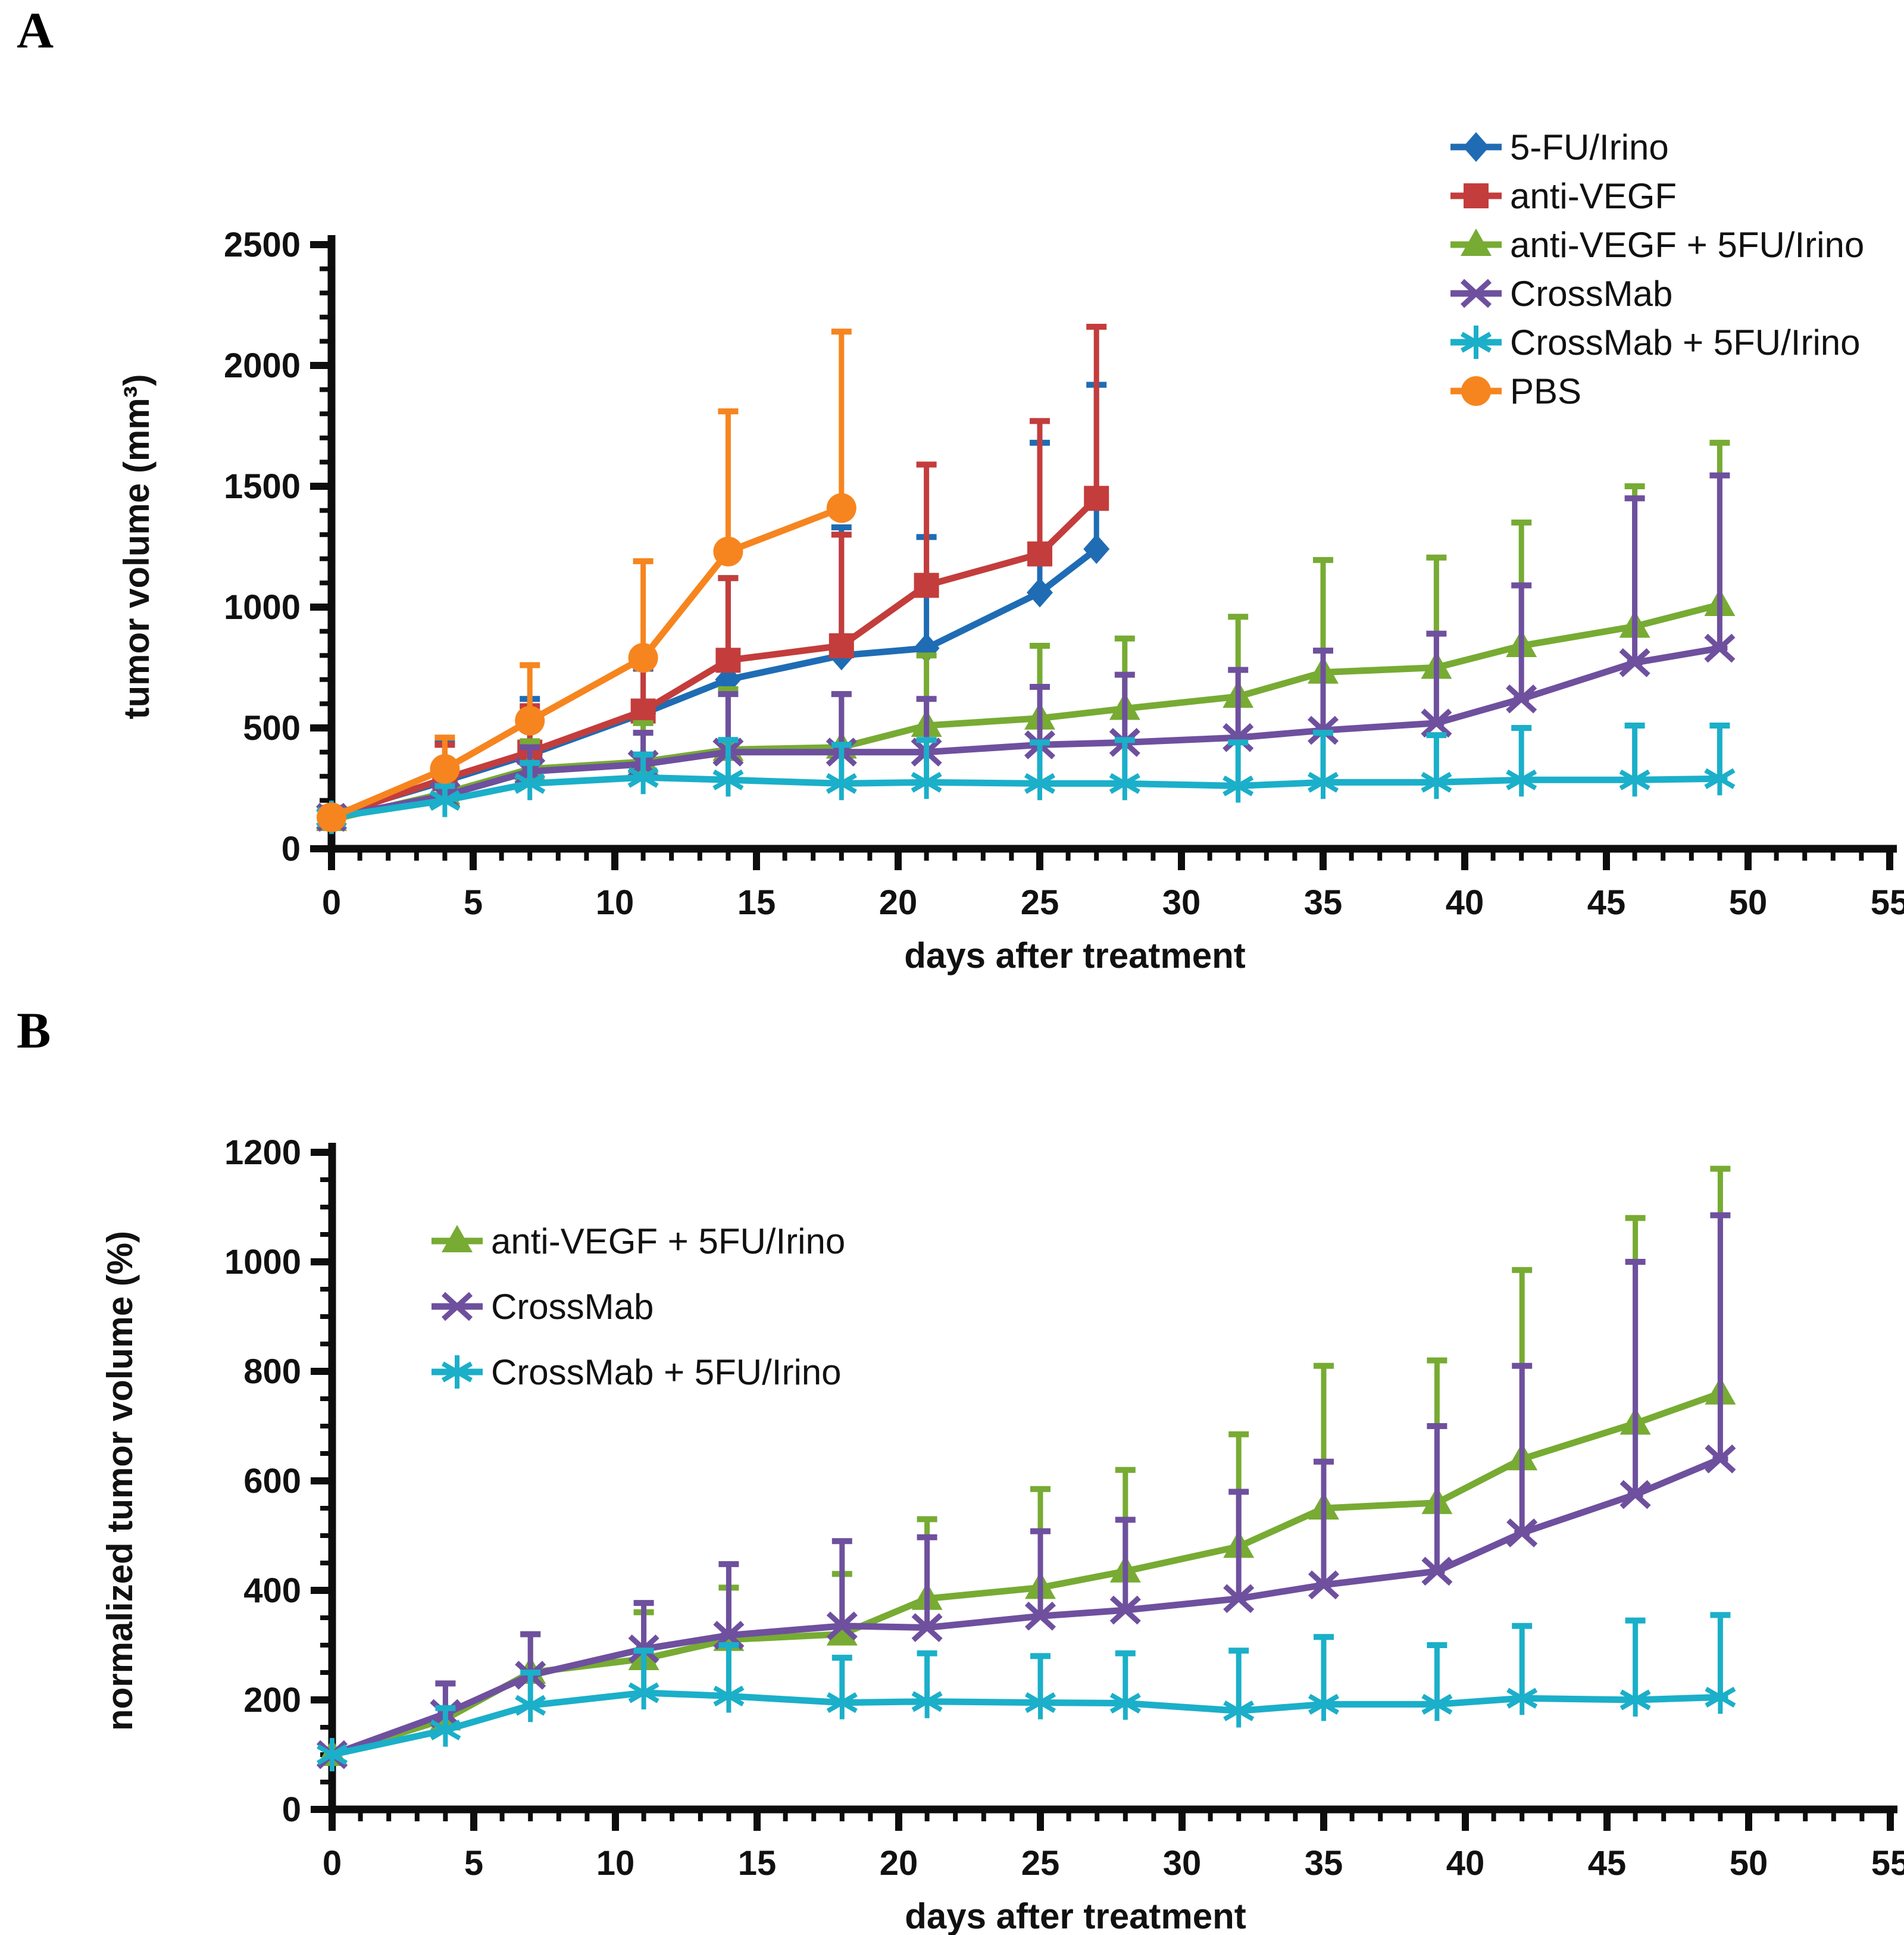 The height and width of the screenshot is (1935, 1904). I want to click on series-line, so click(586, 663).